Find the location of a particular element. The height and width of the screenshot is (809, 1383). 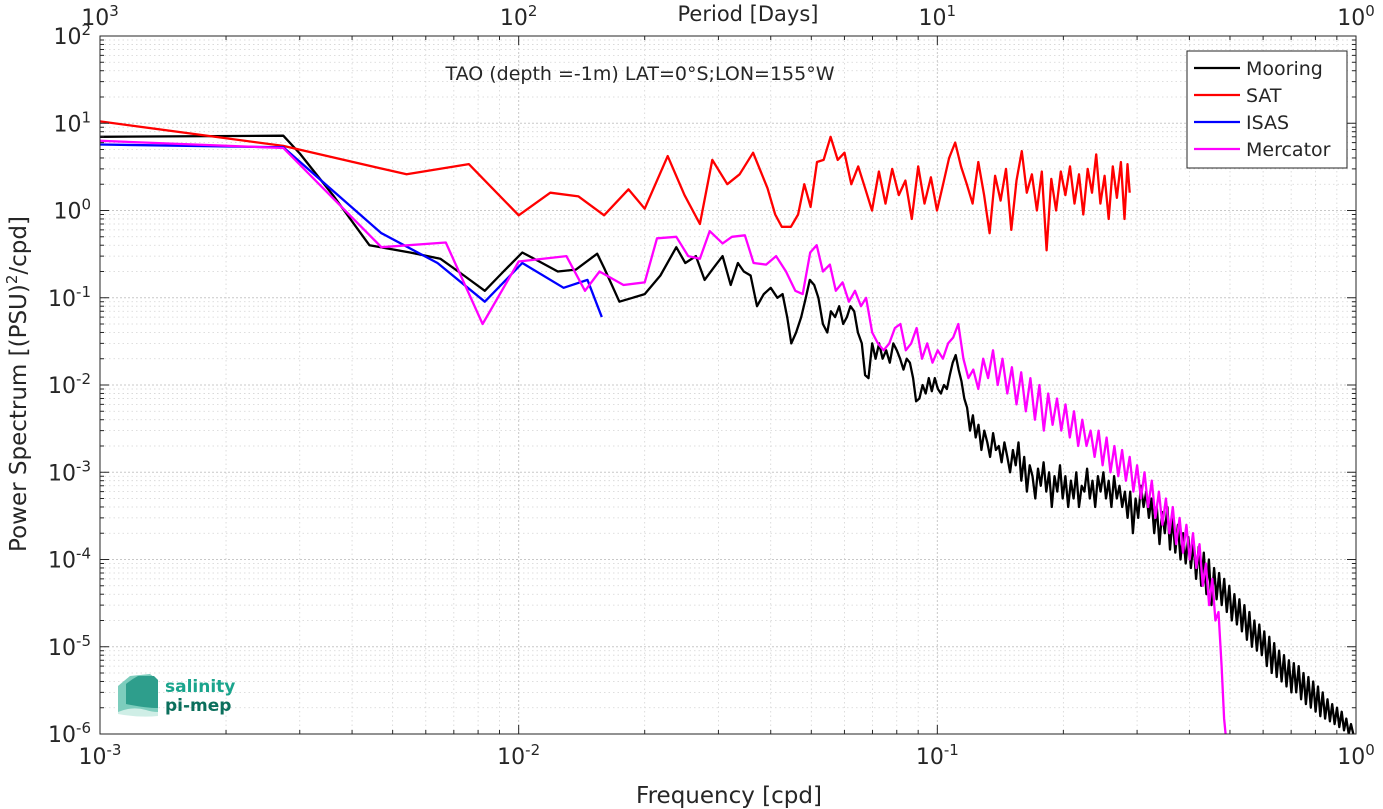

y-tick-label: 10⁻⁶ is located at coordinates (69, 733).